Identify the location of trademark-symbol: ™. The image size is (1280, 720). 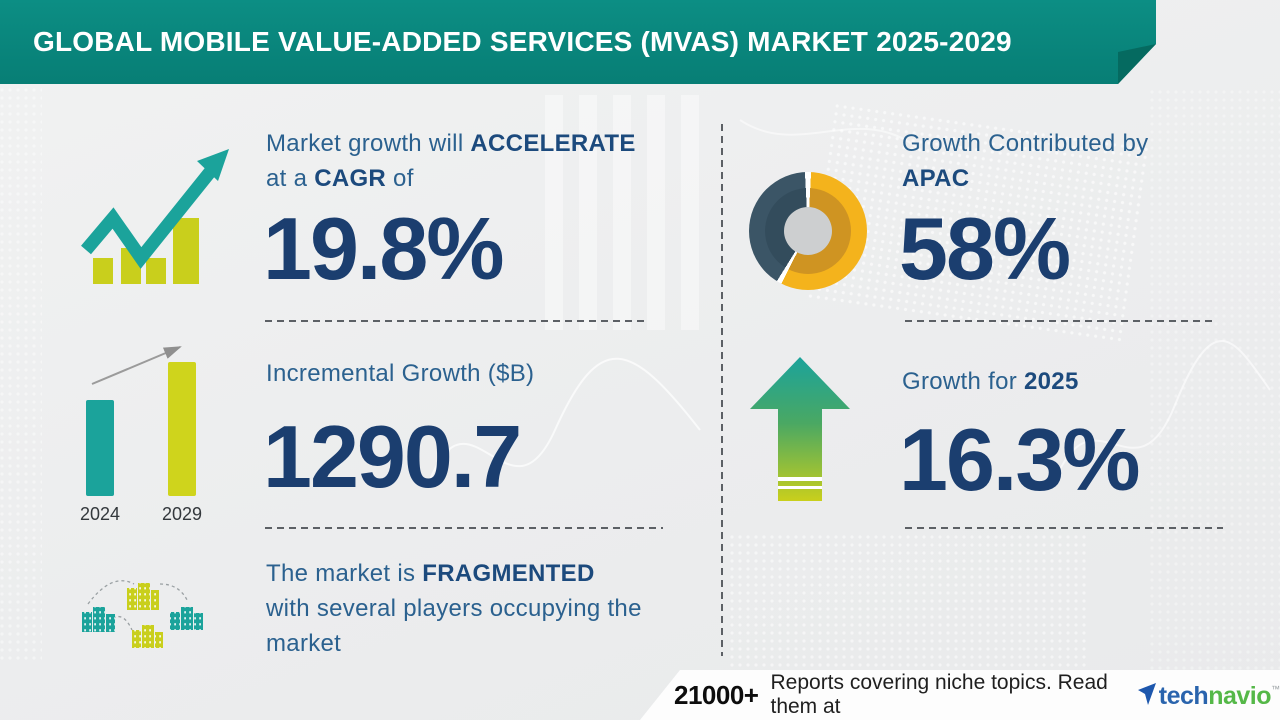
(1275, 688).